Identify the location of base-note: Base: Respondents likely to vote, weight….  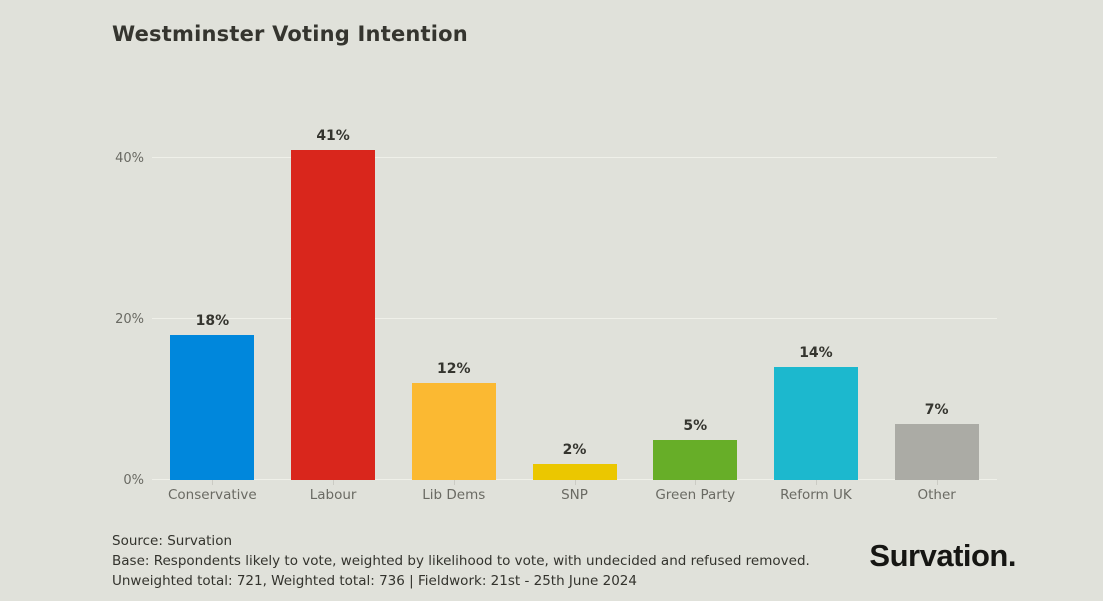
(461, 561).